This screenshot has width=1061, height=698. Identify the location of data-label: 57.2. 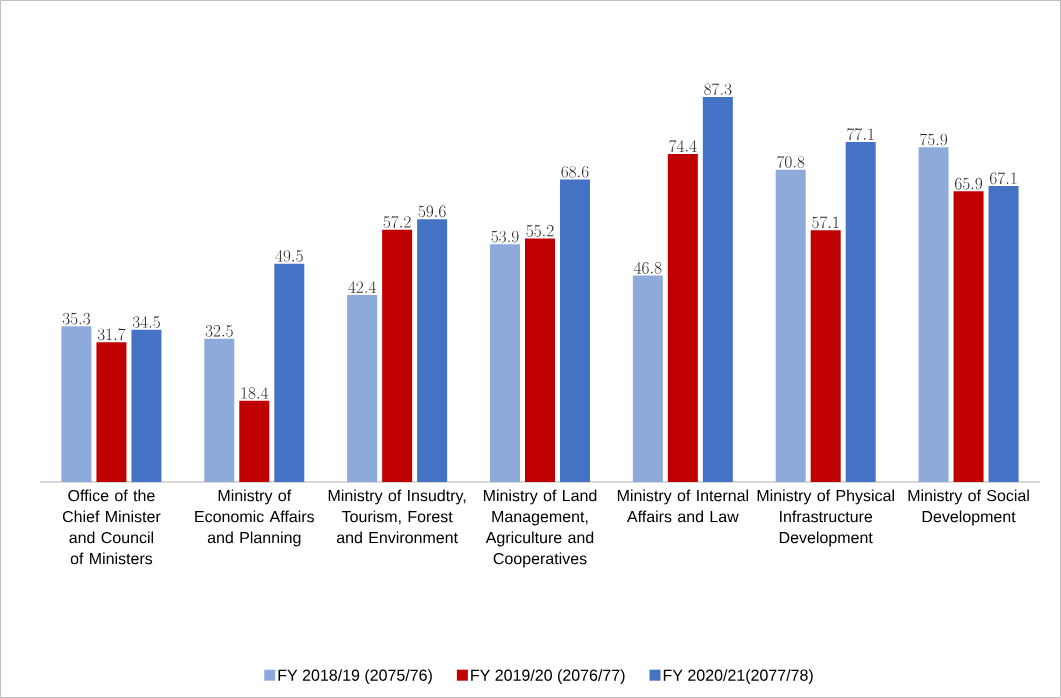
(397, 221).